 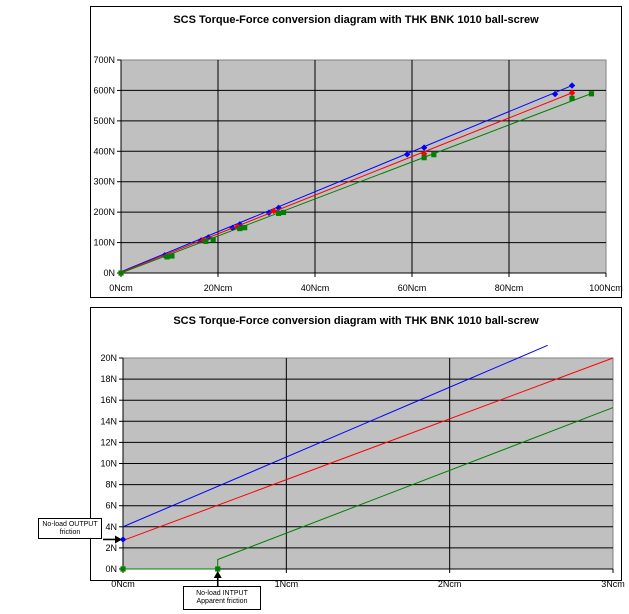 I want to click on top-y-tick-label: 600N, so click(x=104, y=90).